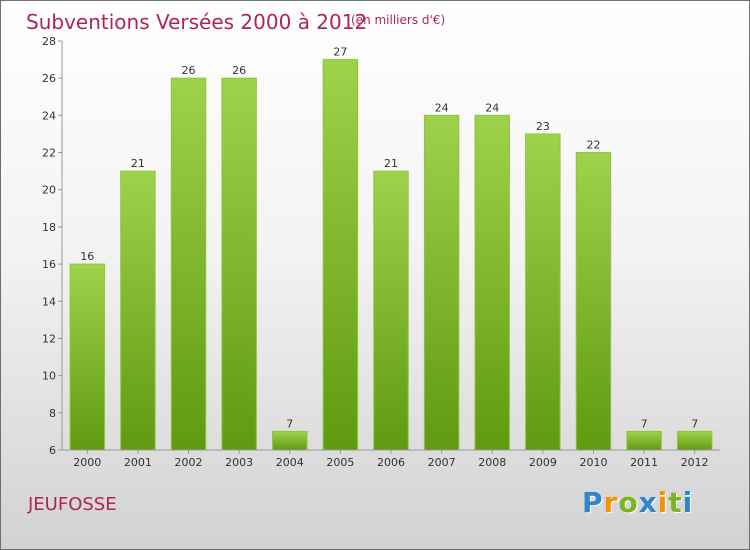  What do you see at coordinates (492, 462) in the screenshot?
I see `x-tick-label-2008: 2008` at bounding box center [492, 462].